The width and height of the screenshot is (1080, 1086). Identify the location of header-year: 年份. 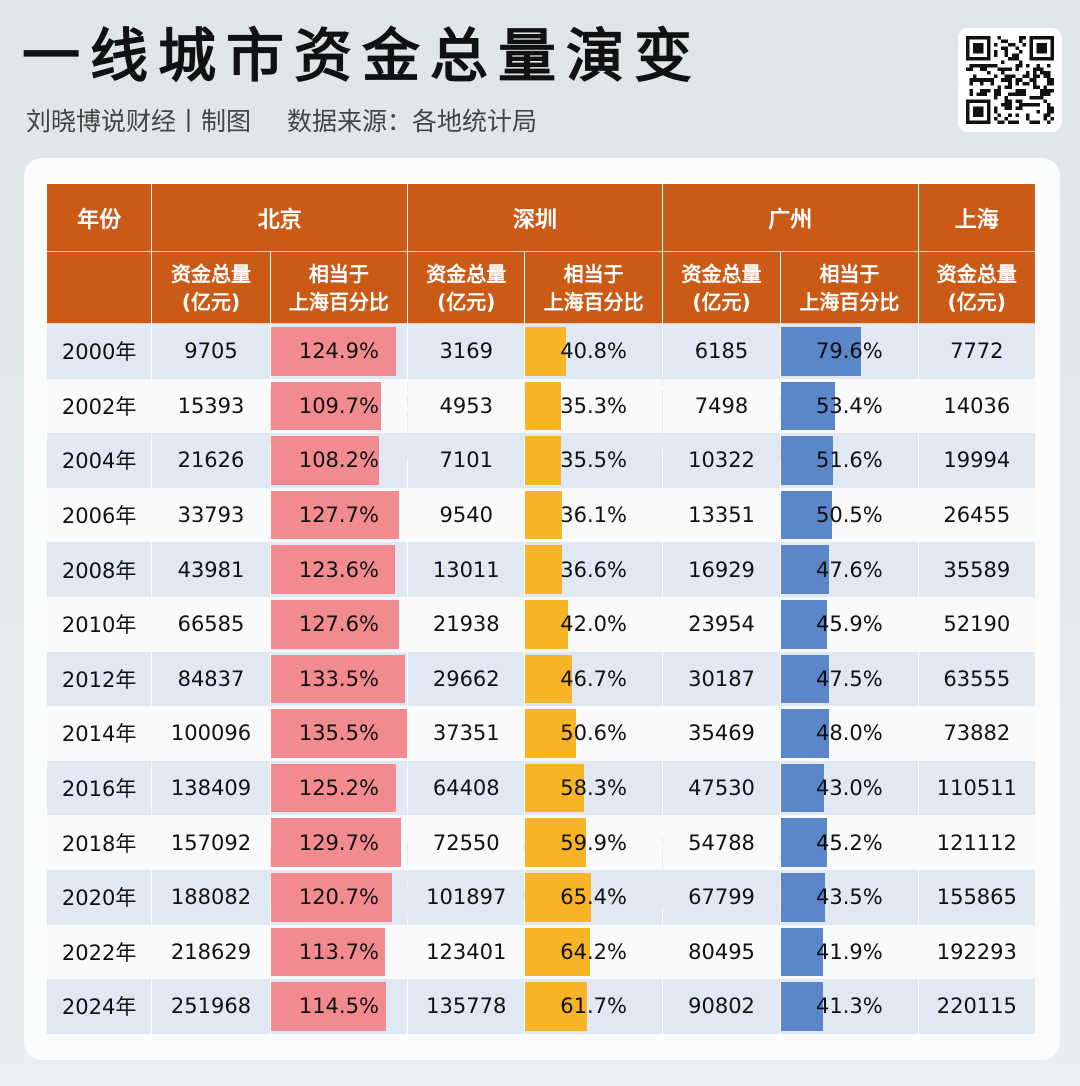
(99, 218).